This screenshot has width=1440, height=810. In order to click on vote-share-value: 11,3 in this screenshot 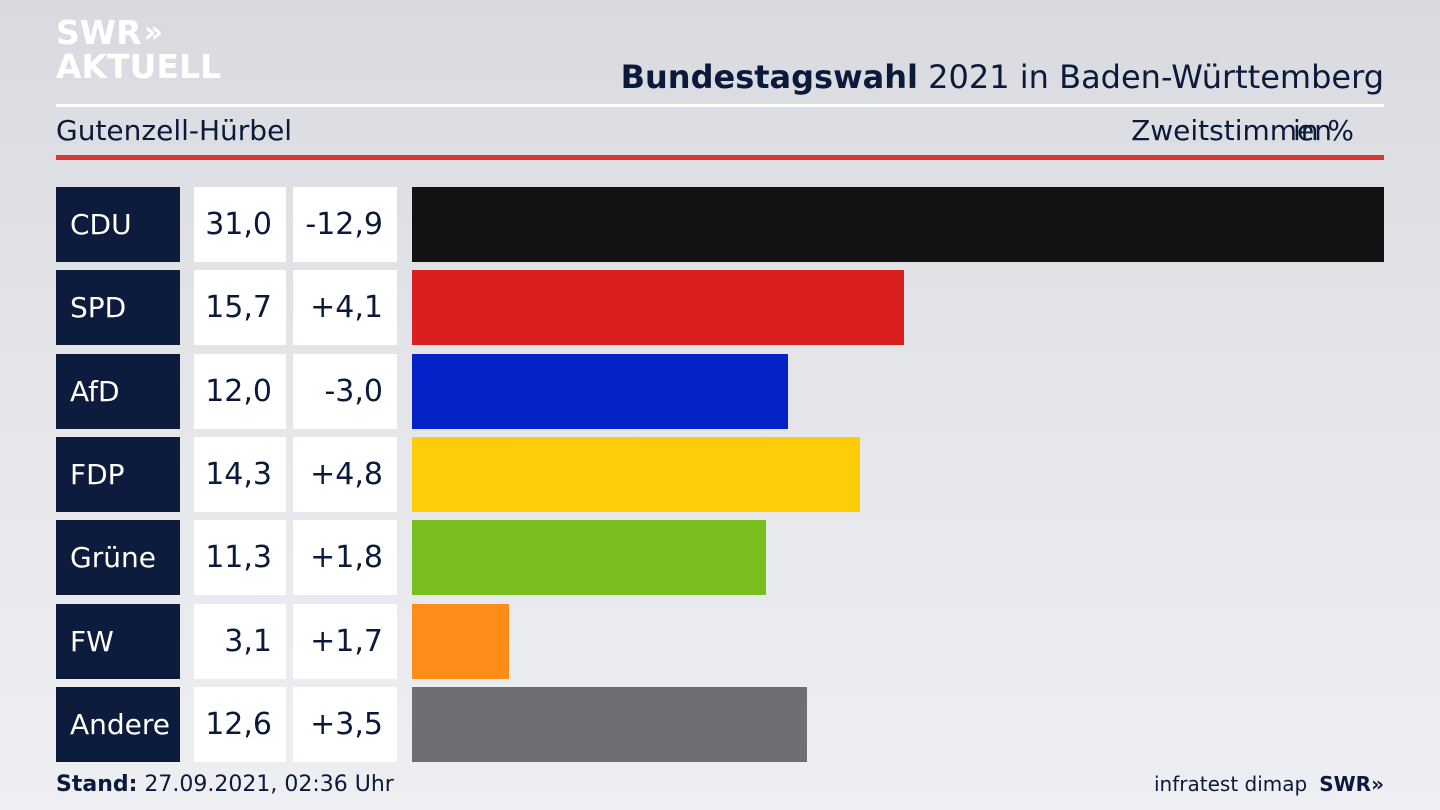, I will do `click(240, 558)`.